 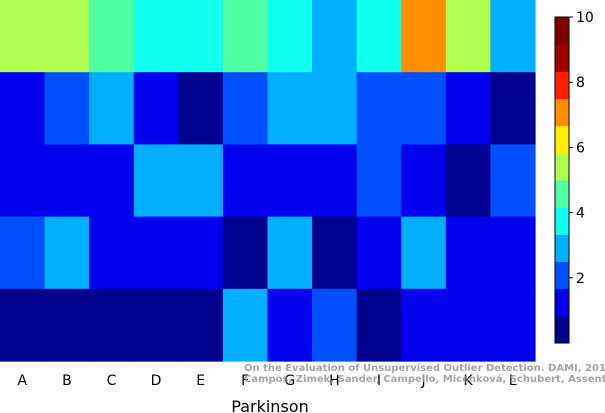 What do you see at coordinates (580, 279) in the screenshot?
I see `colorbar-tick-2: 2` at bounding box center [580, 279].